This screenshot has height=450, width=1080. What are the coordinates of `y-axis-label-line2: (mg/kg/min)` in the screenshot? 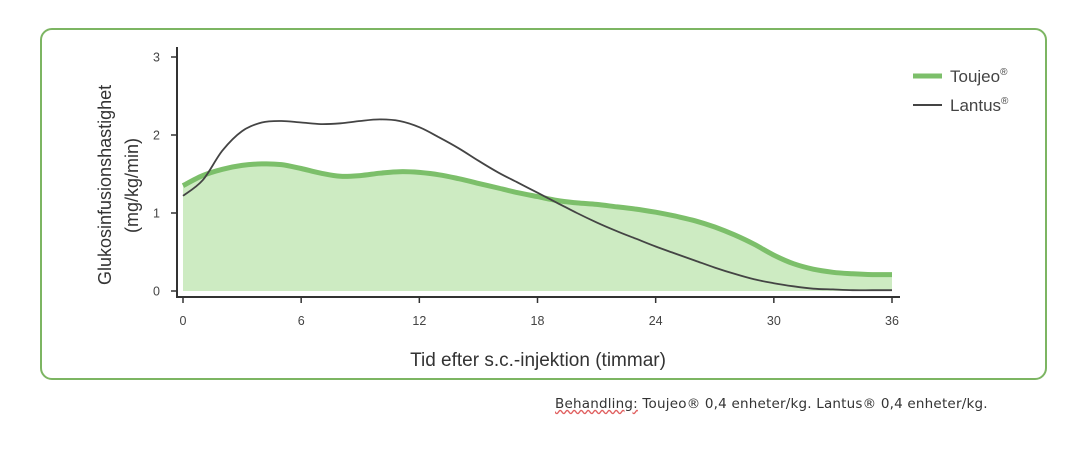 It's located at (132, 185).